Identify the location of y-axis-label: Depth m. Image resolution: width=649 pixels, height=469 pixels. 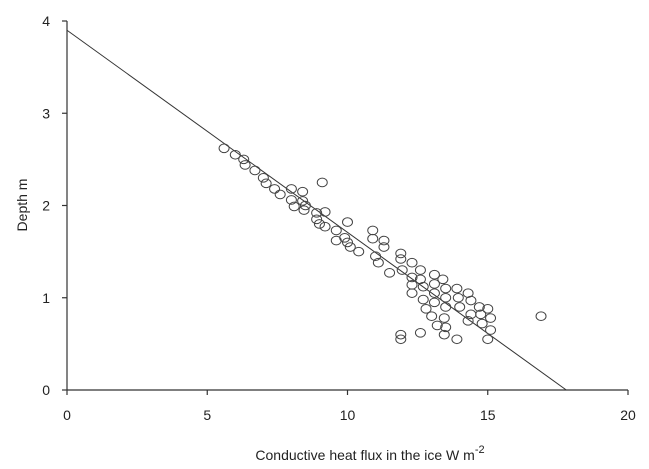
(22, 205).